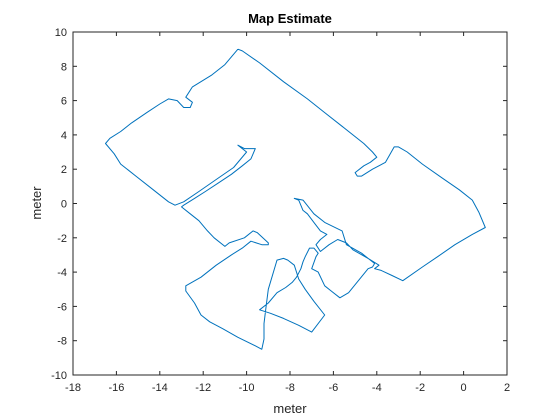  Describe the element at coordinates (420, 388) in the screenshot. I see `x-tick-label: -2` at that location.